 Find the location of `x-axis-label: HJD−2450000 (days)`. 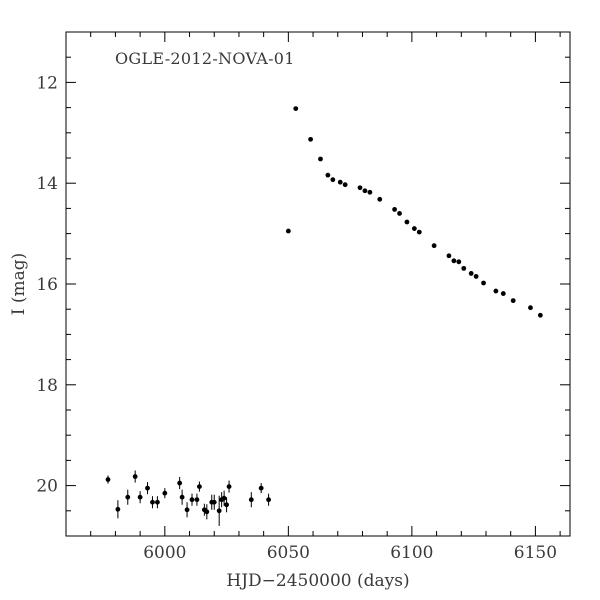

x-axis-label: HJD−2450000 (days) is located at coordinates (317, 581).